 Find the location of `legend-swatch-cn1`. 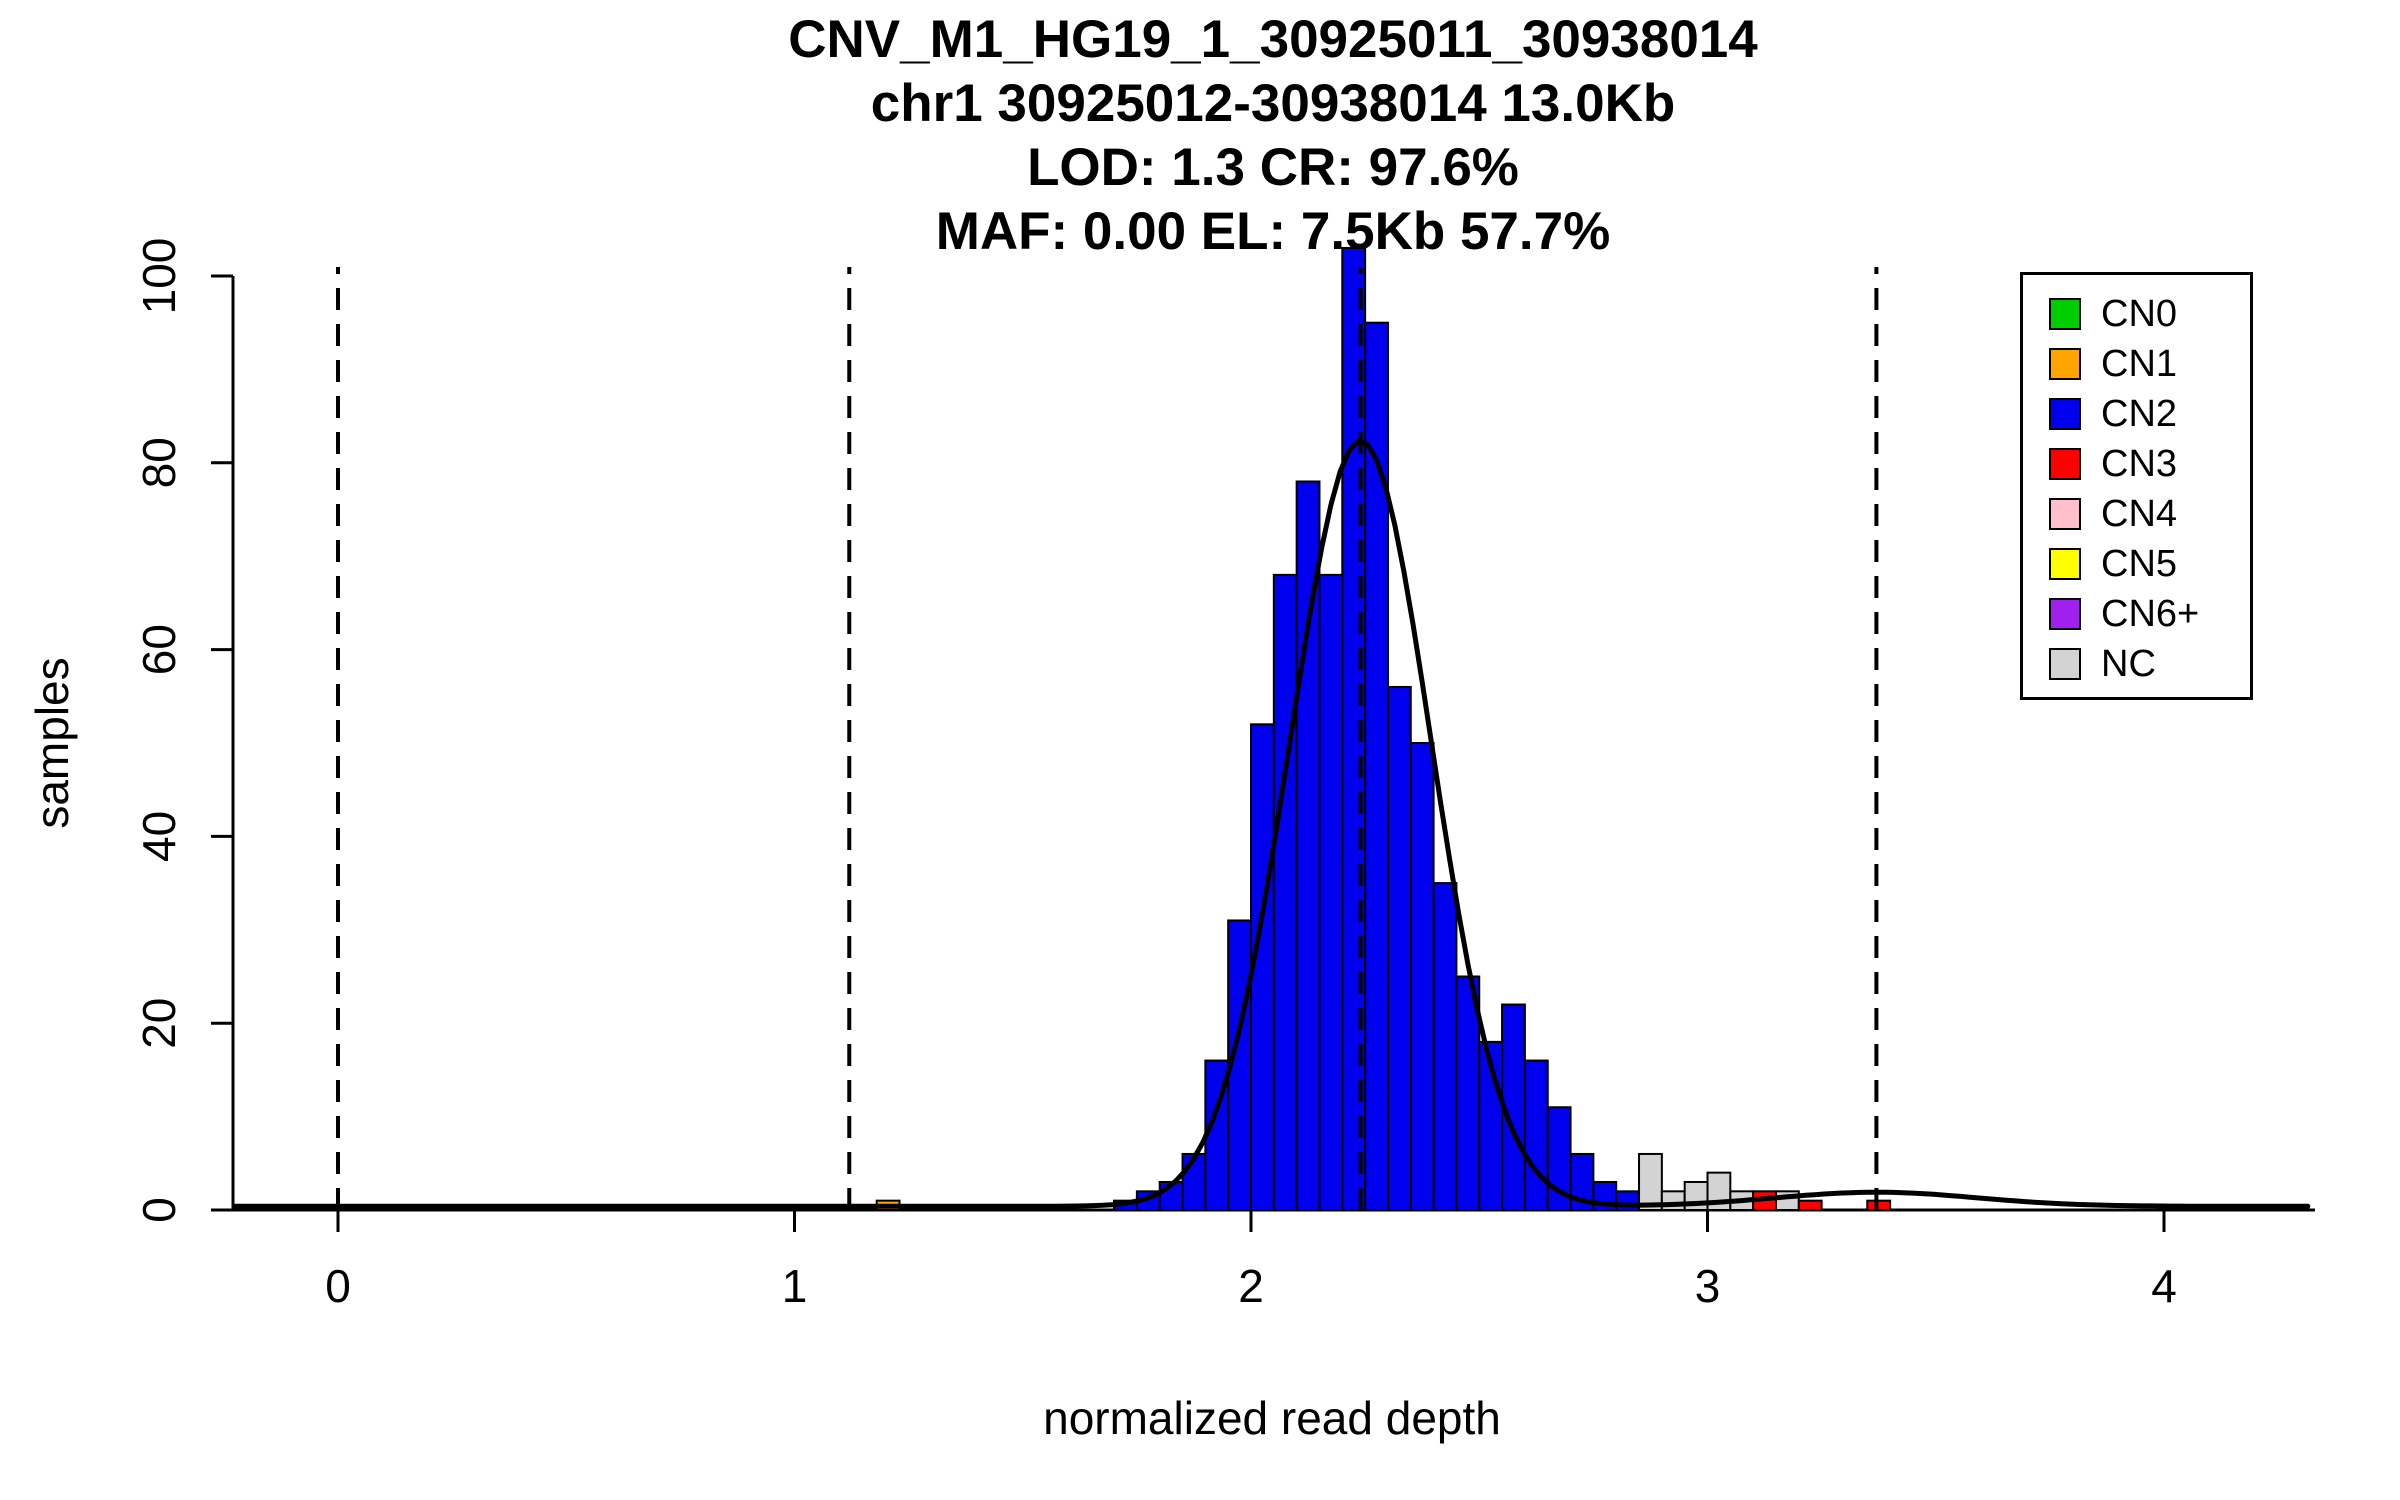

legend-swatch-cn1 is located at coordinates (2065, 364).